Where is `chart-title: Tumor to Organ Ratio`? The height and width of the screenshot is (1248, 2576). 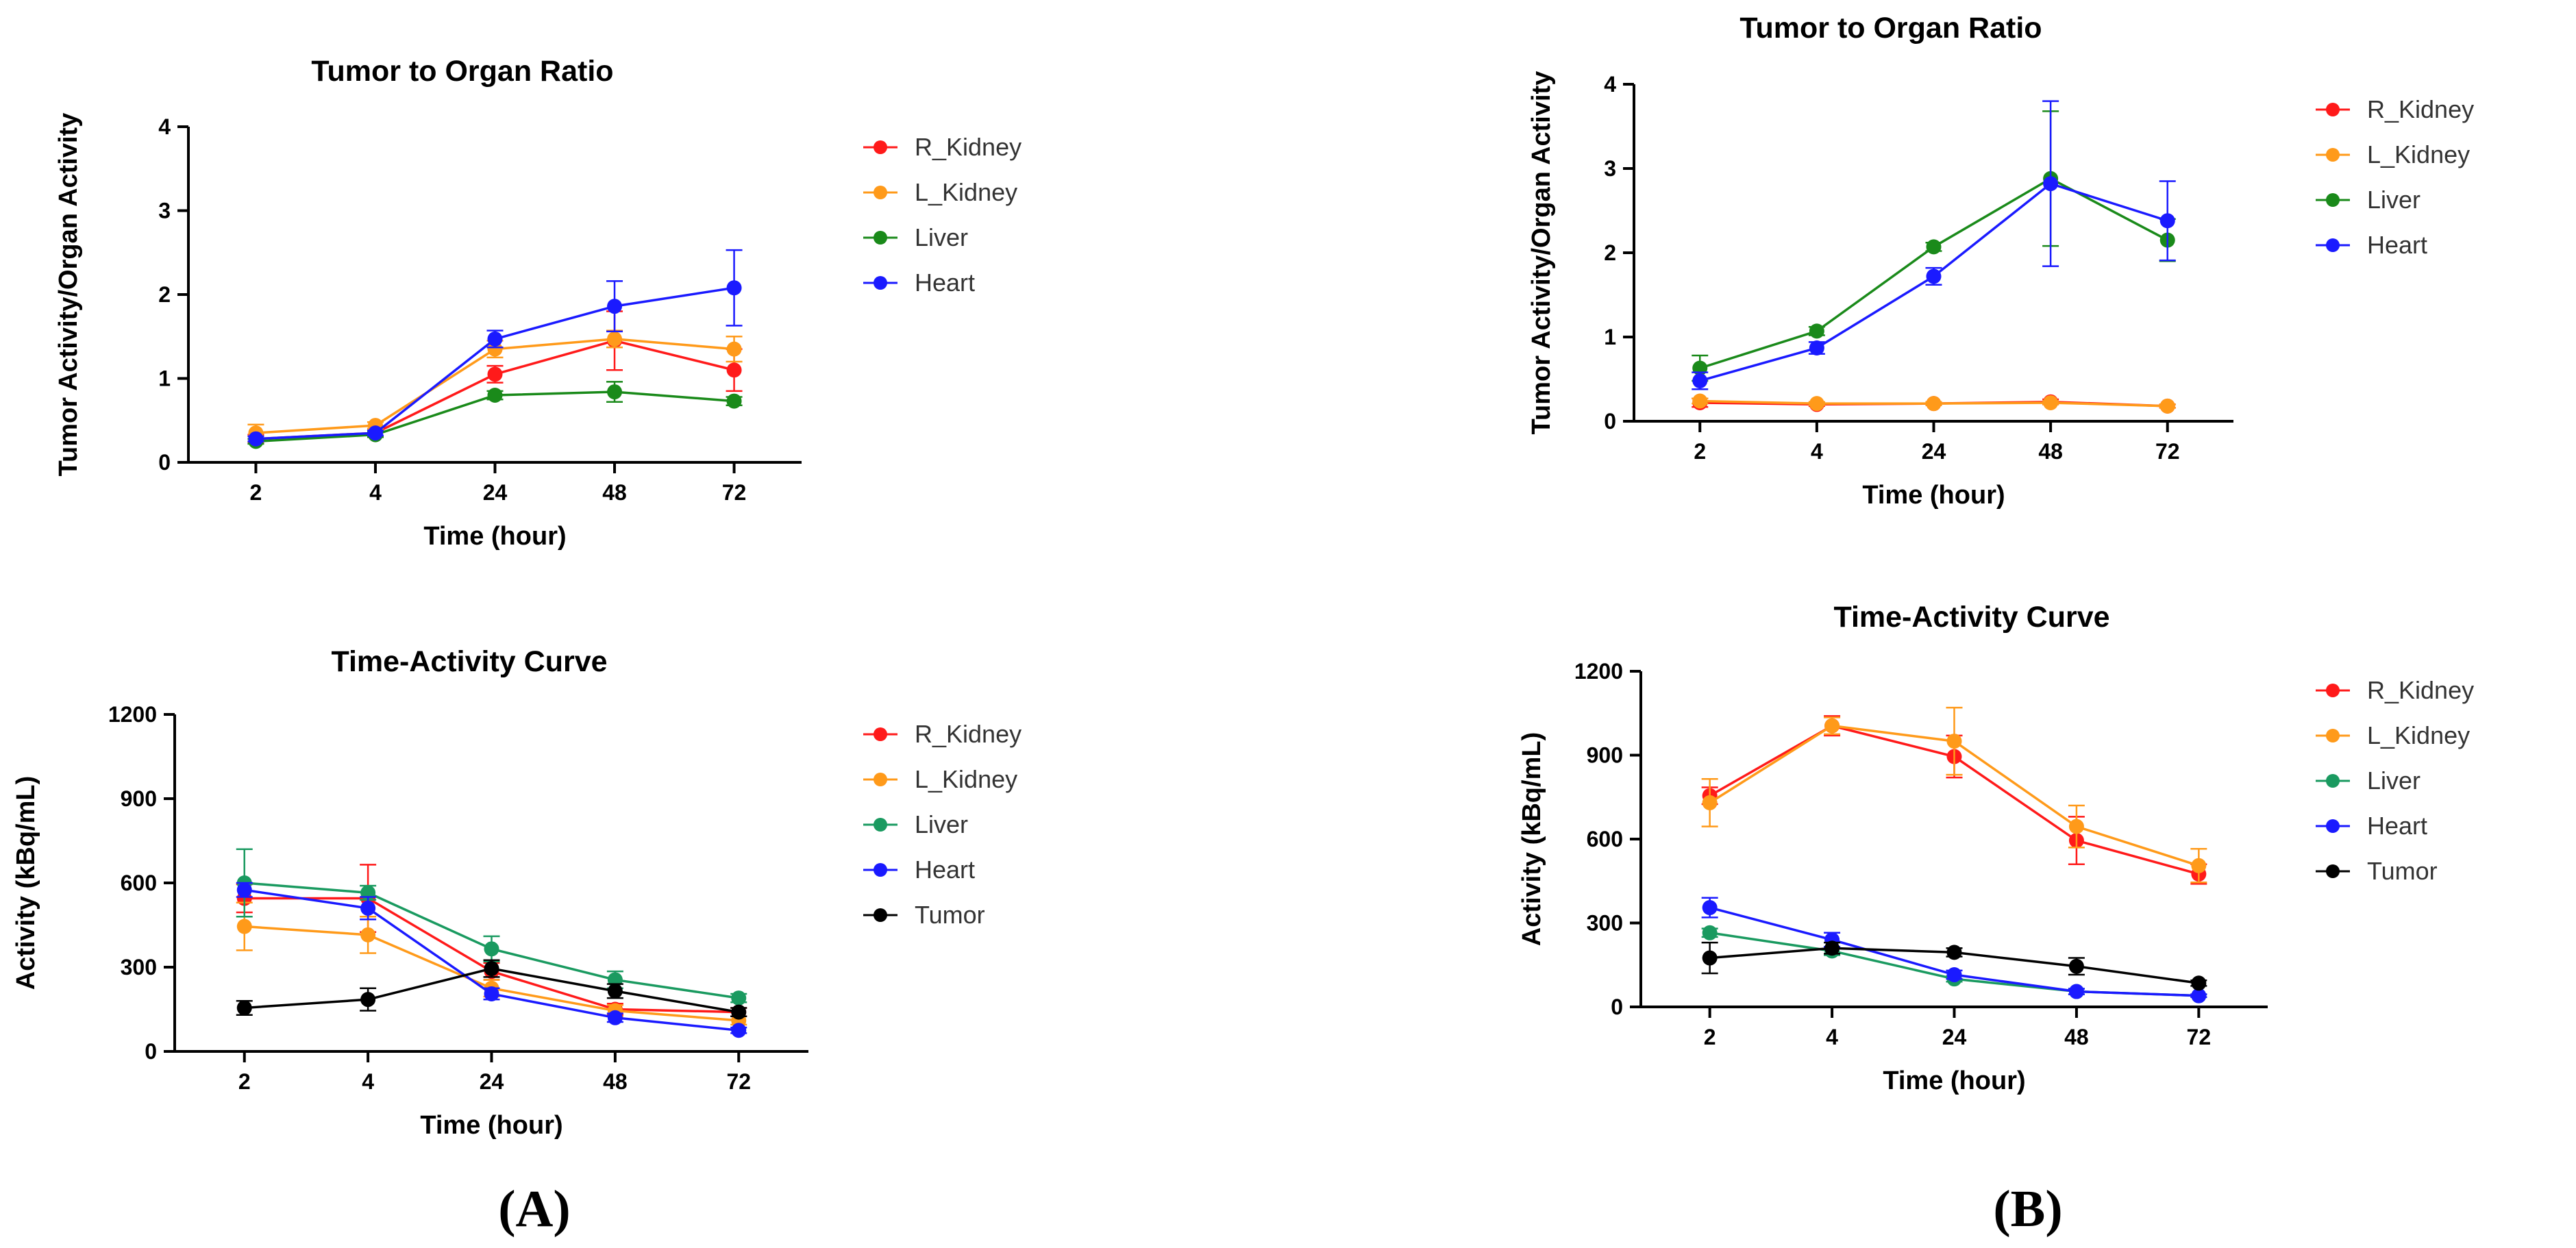 chart-title: Tumor to Organ Ratio is located at coordinates (462, 71).